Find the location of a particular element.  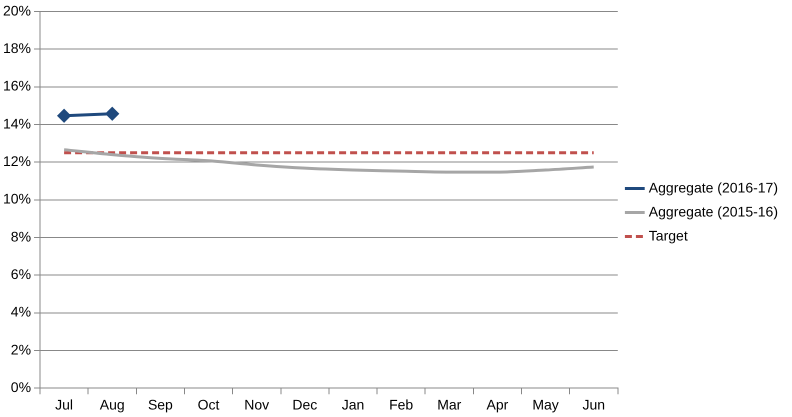

x-tick-label: Nov is located at coordinates (257, 404).